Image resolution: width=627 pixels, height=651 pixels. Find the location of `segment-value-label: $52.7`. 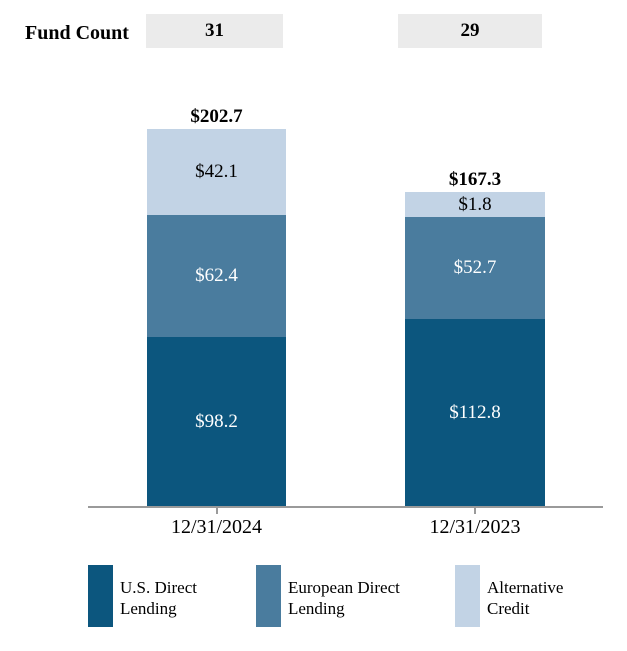

segment-value-label: $52.7 is located at coordinates (475, 267).